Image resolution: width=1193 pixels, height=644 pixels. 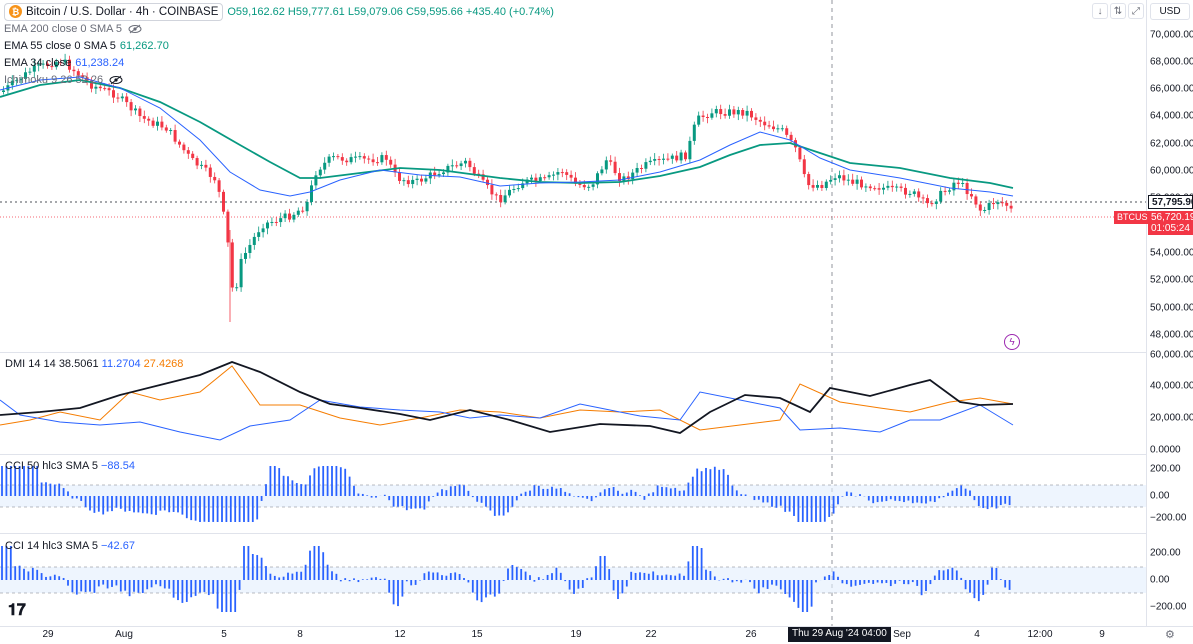 What do you see at coordinates (576, 634) in the screenshot?
I see `time-tick-label: 19` at bounding box center [576, 634].